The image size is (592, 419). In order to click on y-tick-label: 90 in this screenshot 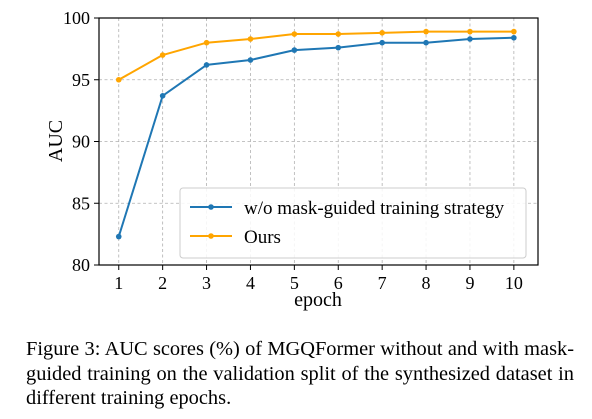, I will do `click(81, 142)`.